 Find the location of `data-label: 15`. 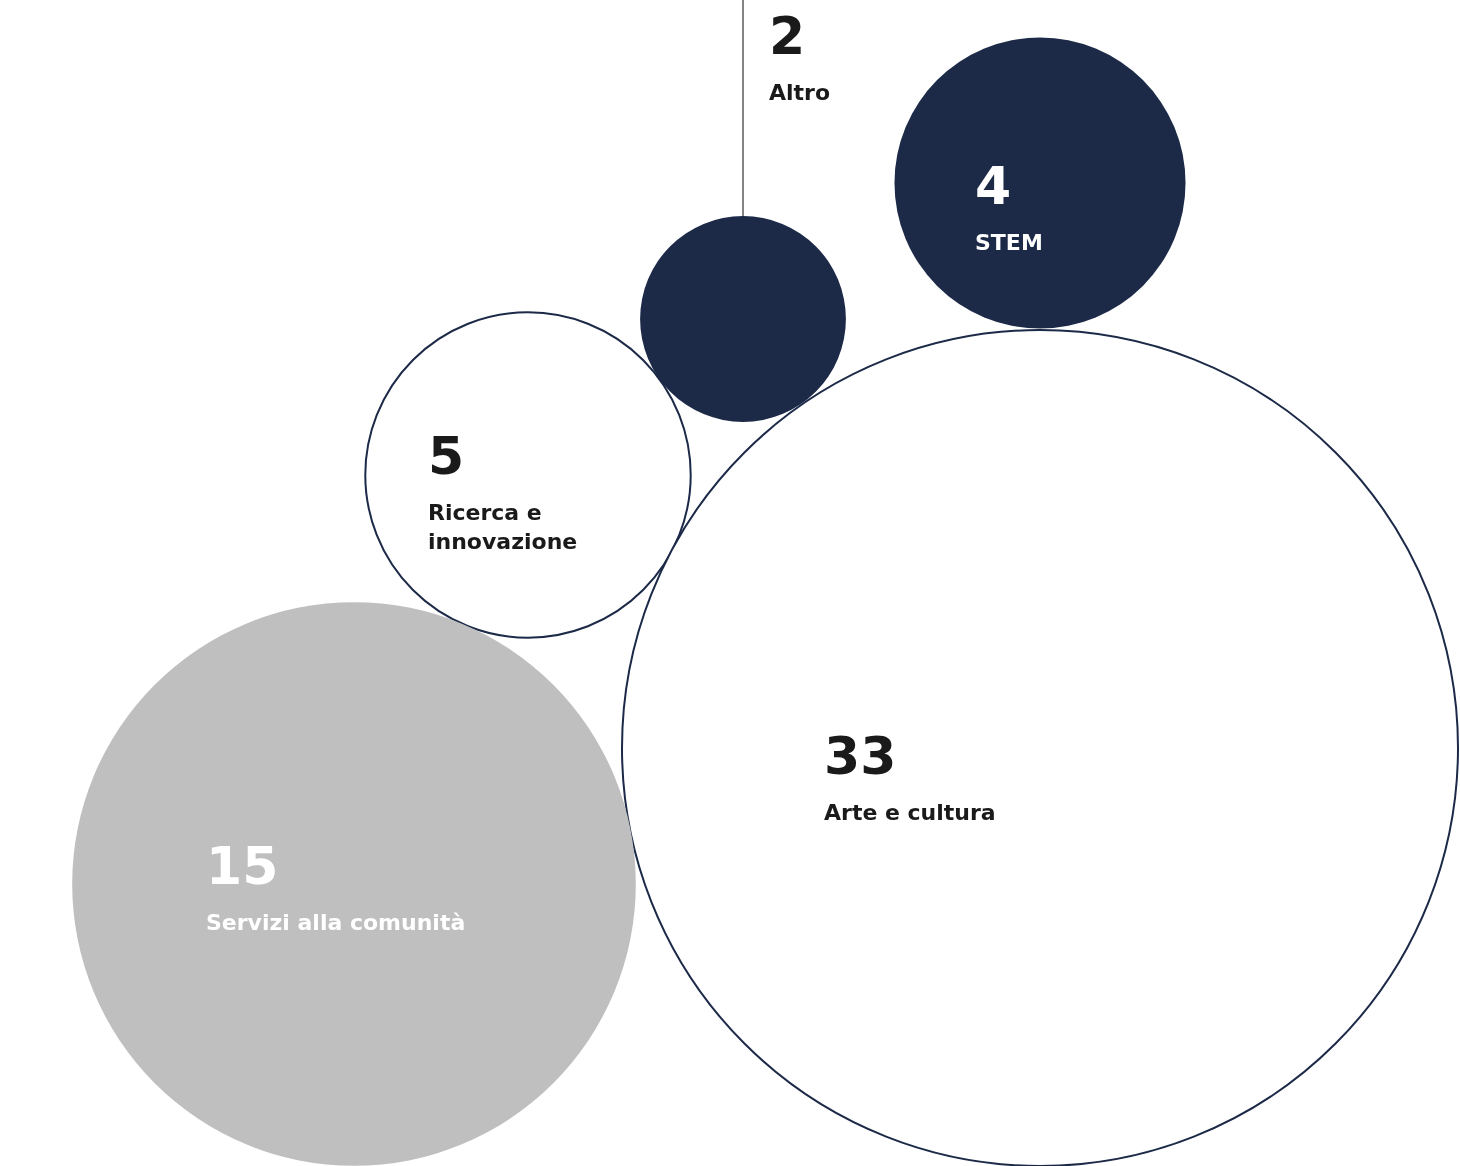

data-label: 15 is located at coordinates (242, 866).